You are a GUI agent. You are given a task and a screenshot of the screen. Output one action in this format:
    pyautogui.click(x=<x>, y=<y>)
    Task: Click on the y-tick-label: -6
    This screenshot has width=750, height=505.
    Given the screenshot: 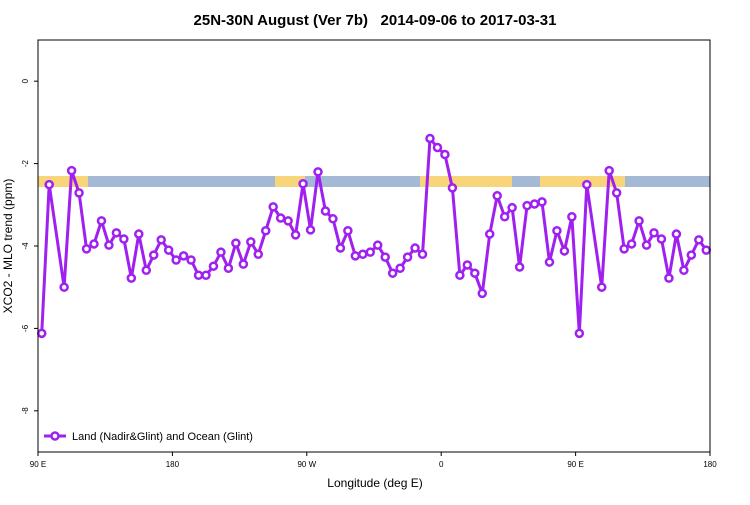 What is the action you would take?
    pyautogui.click(x=25, y=328)
    